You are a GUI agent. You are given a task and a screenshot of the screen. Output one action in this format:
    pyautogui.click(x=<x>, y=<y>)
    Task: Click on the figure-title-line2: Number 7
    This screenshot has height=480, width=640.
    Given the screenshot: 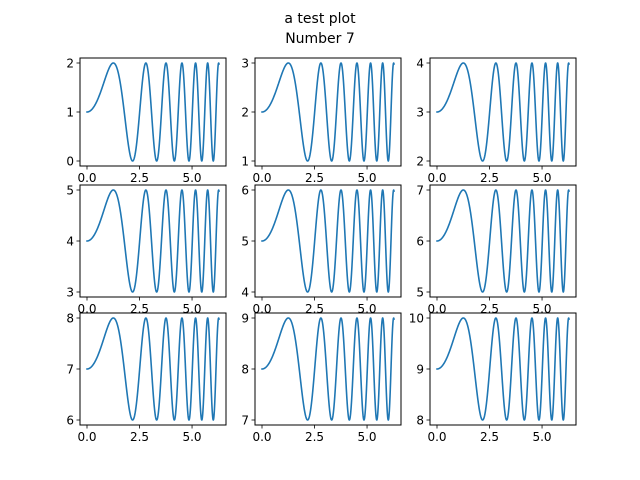 What is the action you would take?
    pyautogui.click(x=320, y=39)
    